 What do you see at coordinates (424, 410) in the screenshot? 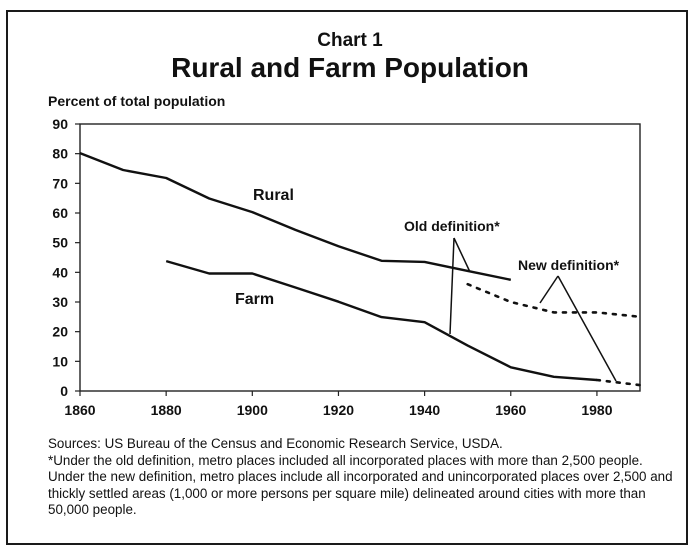
I see `x-tick-label: 1940` at bounding box center [424, 410].